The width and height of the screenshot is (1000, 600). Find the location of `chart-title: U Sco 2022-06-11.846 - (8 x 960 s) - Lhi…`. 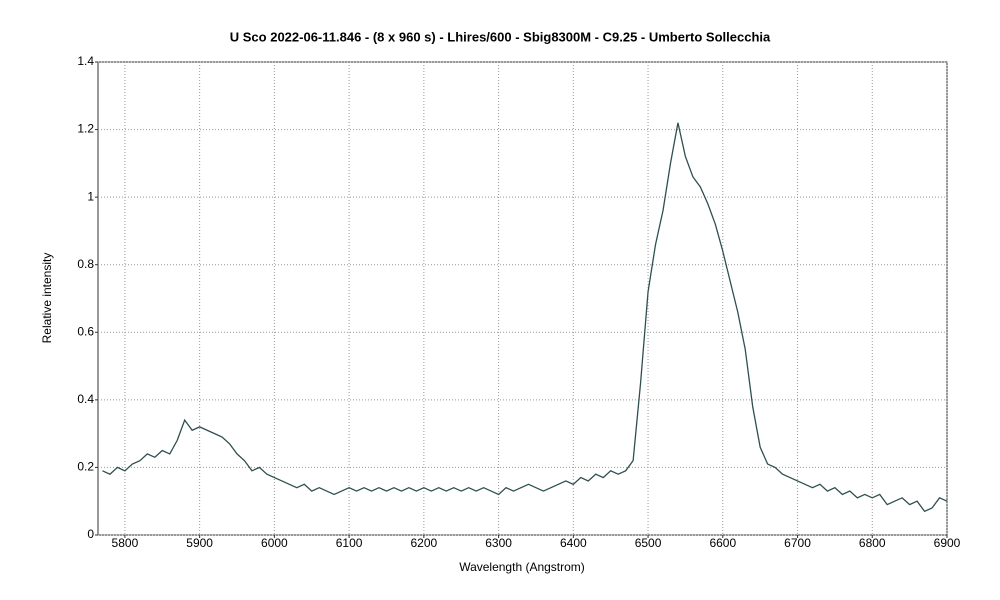

chart-title: U Sco 2022-06-11.846 - (8 x 960 s) - Lhi… is located at coordinates (500, 36).